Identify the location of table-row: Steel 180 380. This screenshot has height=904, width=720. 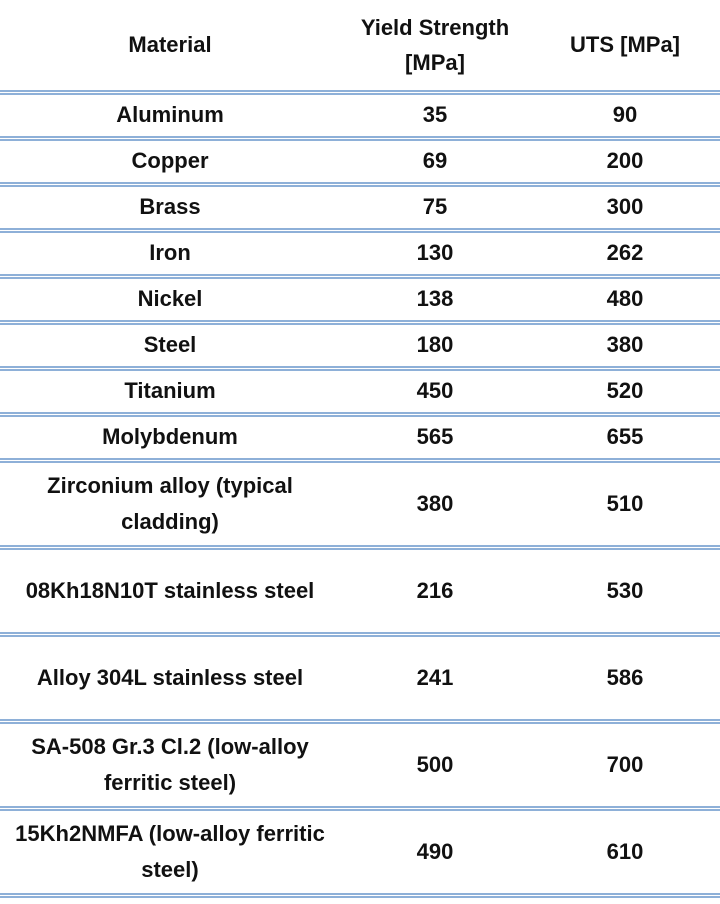
(360, 346).